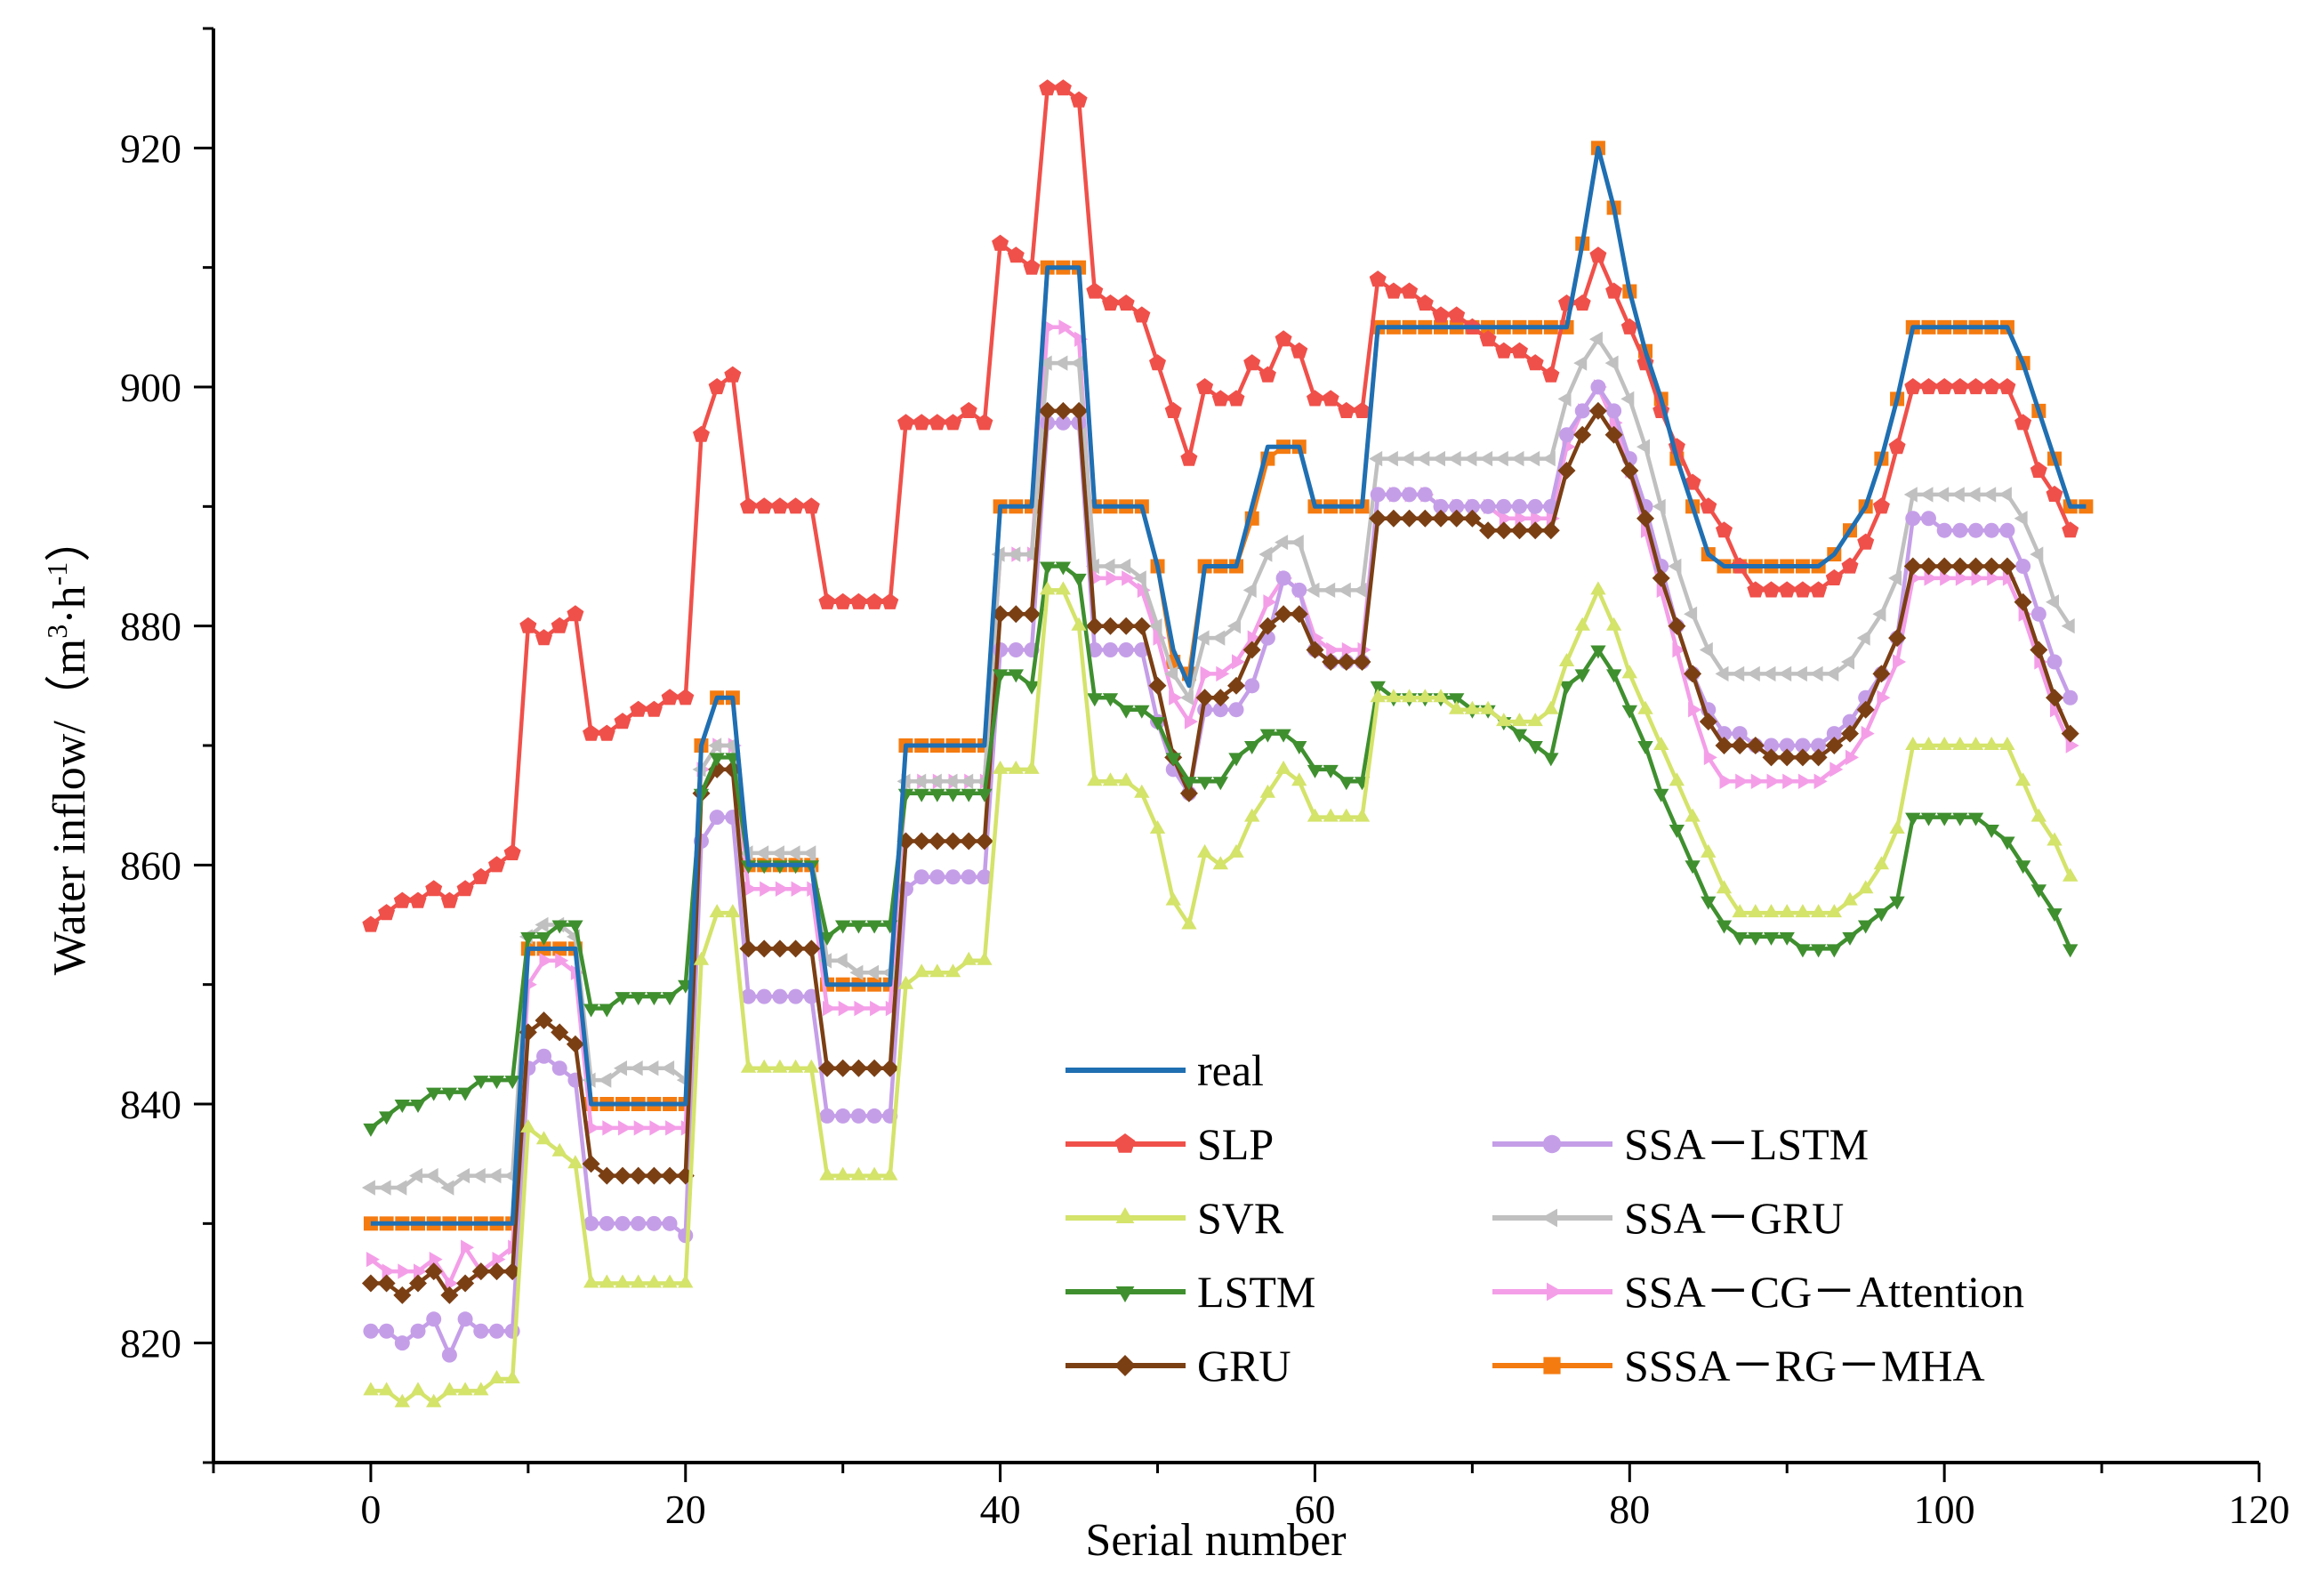 This screenshot has width=2324, height=1588. What do you see at coordinates (1734, 1218) in the screenshot?
I see `legend-label: SSA－GRU` at bounding box center [1734, 1218].